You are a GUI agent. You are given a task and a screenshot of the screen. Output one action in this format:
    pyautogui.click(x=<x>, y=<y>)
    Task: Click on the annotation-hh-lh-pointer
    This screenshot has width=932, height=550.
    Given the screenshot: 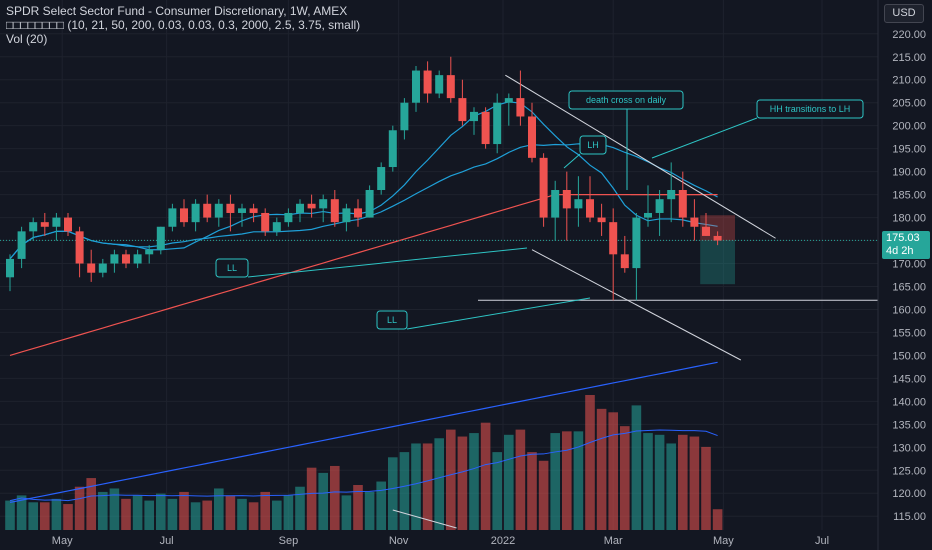 What is the action you would take?
    pyautogui.click(x=704, y=138)
    